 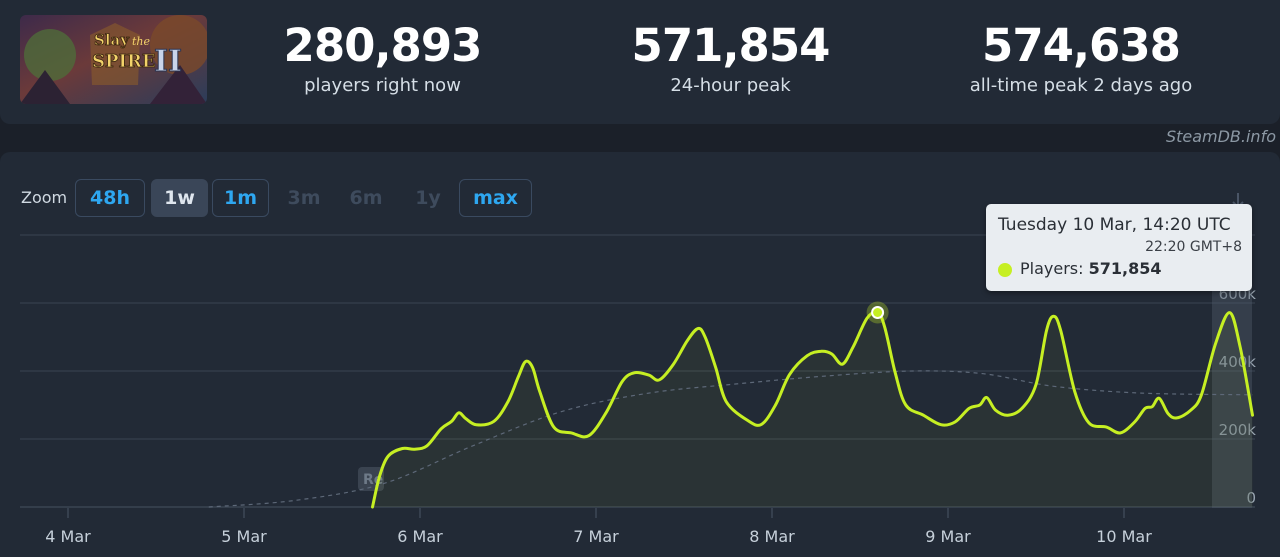 I want to click on game-capsule-image: Slay the SPIRE II, so click(x=113, y=59).